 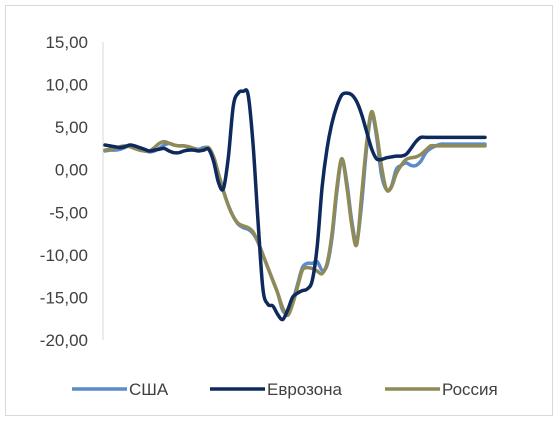 I want to click on legend: США Еврозона Россия, so click(x=285, y=389).